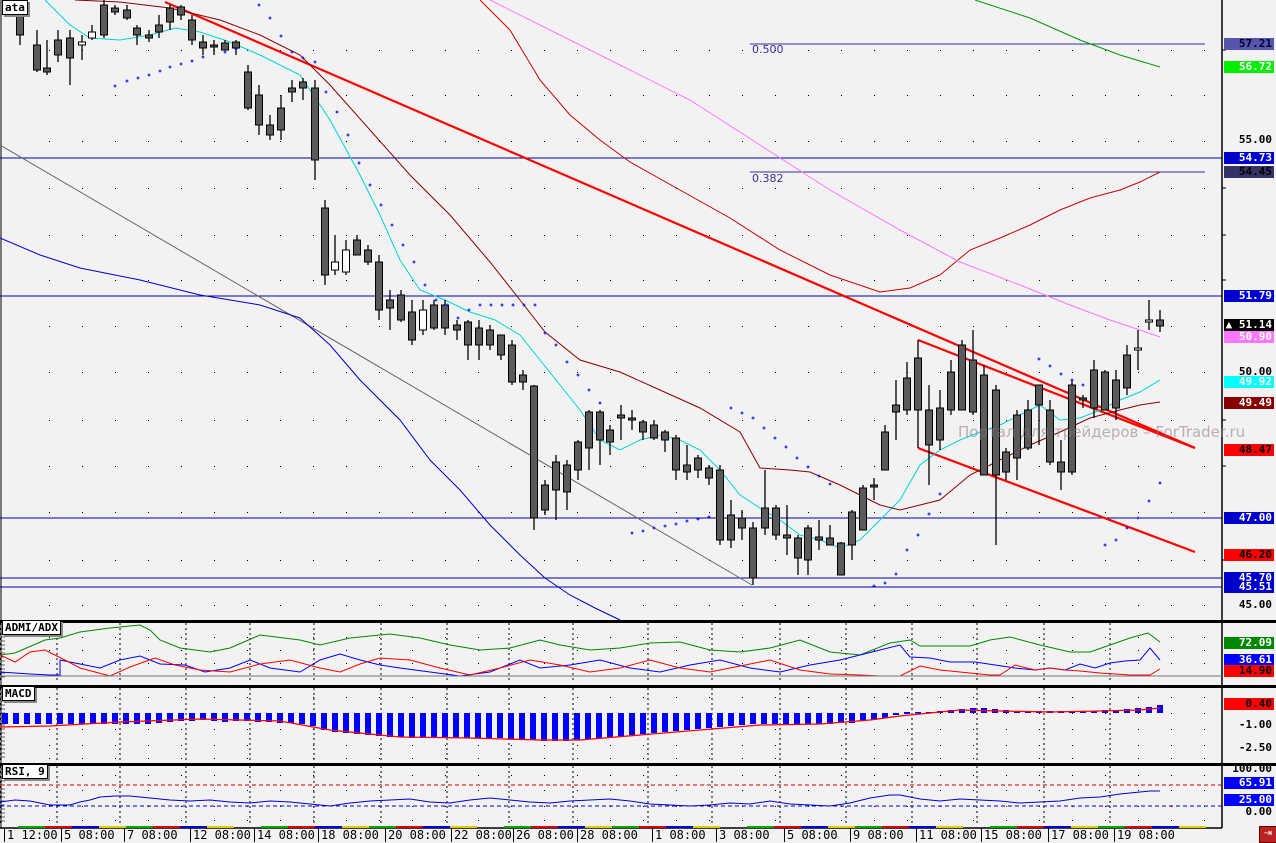  Describe the element at coordinates (946, 835) in the screenshot. I see `time-axis-label: 11 08:00` at that location.